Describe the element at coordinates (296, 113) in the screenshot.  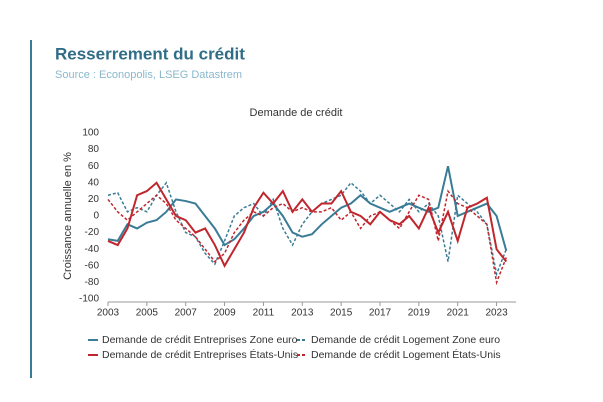
I see `chart-title: Demande de crédit` at that location.